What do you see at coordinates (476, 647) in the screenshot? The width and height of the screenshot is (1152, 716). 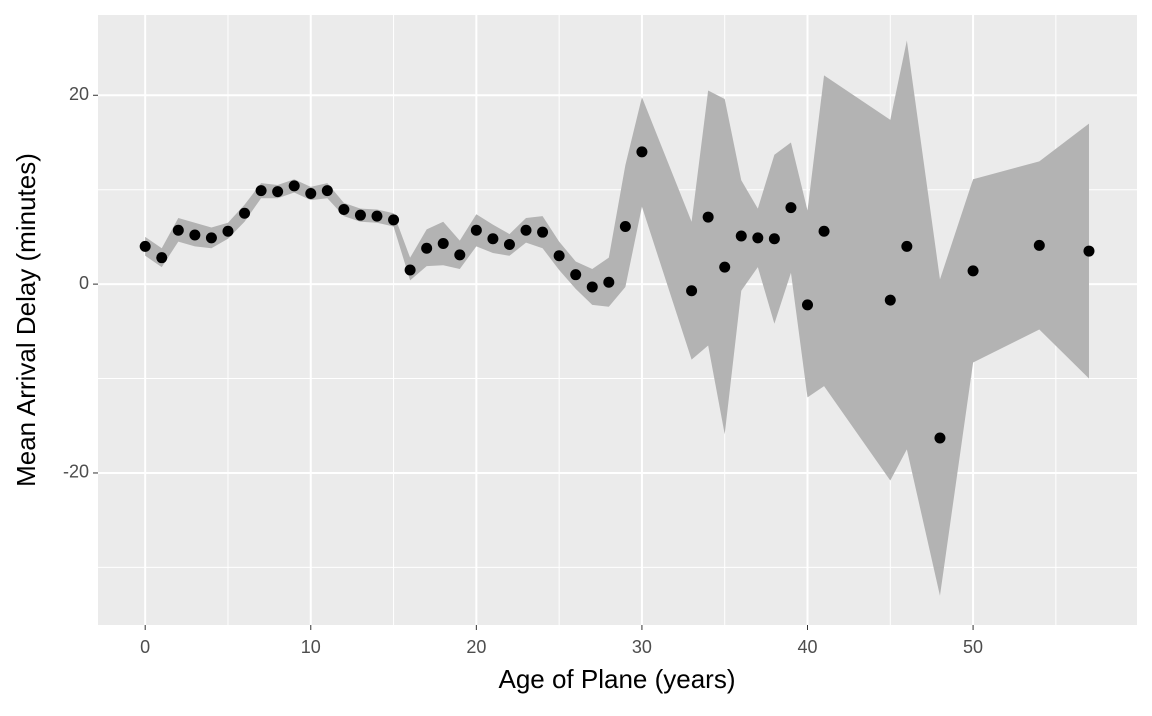 I see `x-tick-label: 20` at bounding box center [476, 647].